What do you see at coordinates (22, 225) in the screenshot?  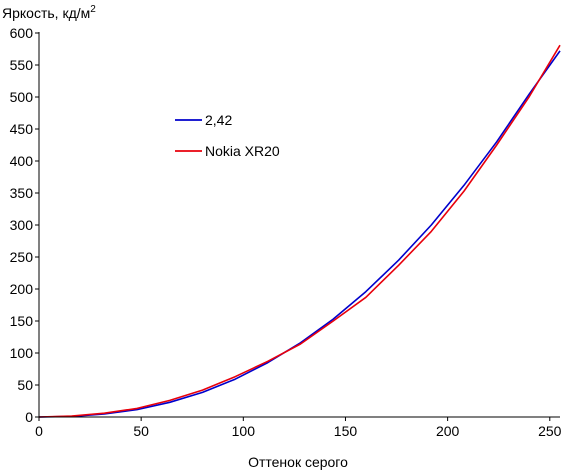 I see `y-tick-label: 300` at bounding box center [22, 225].